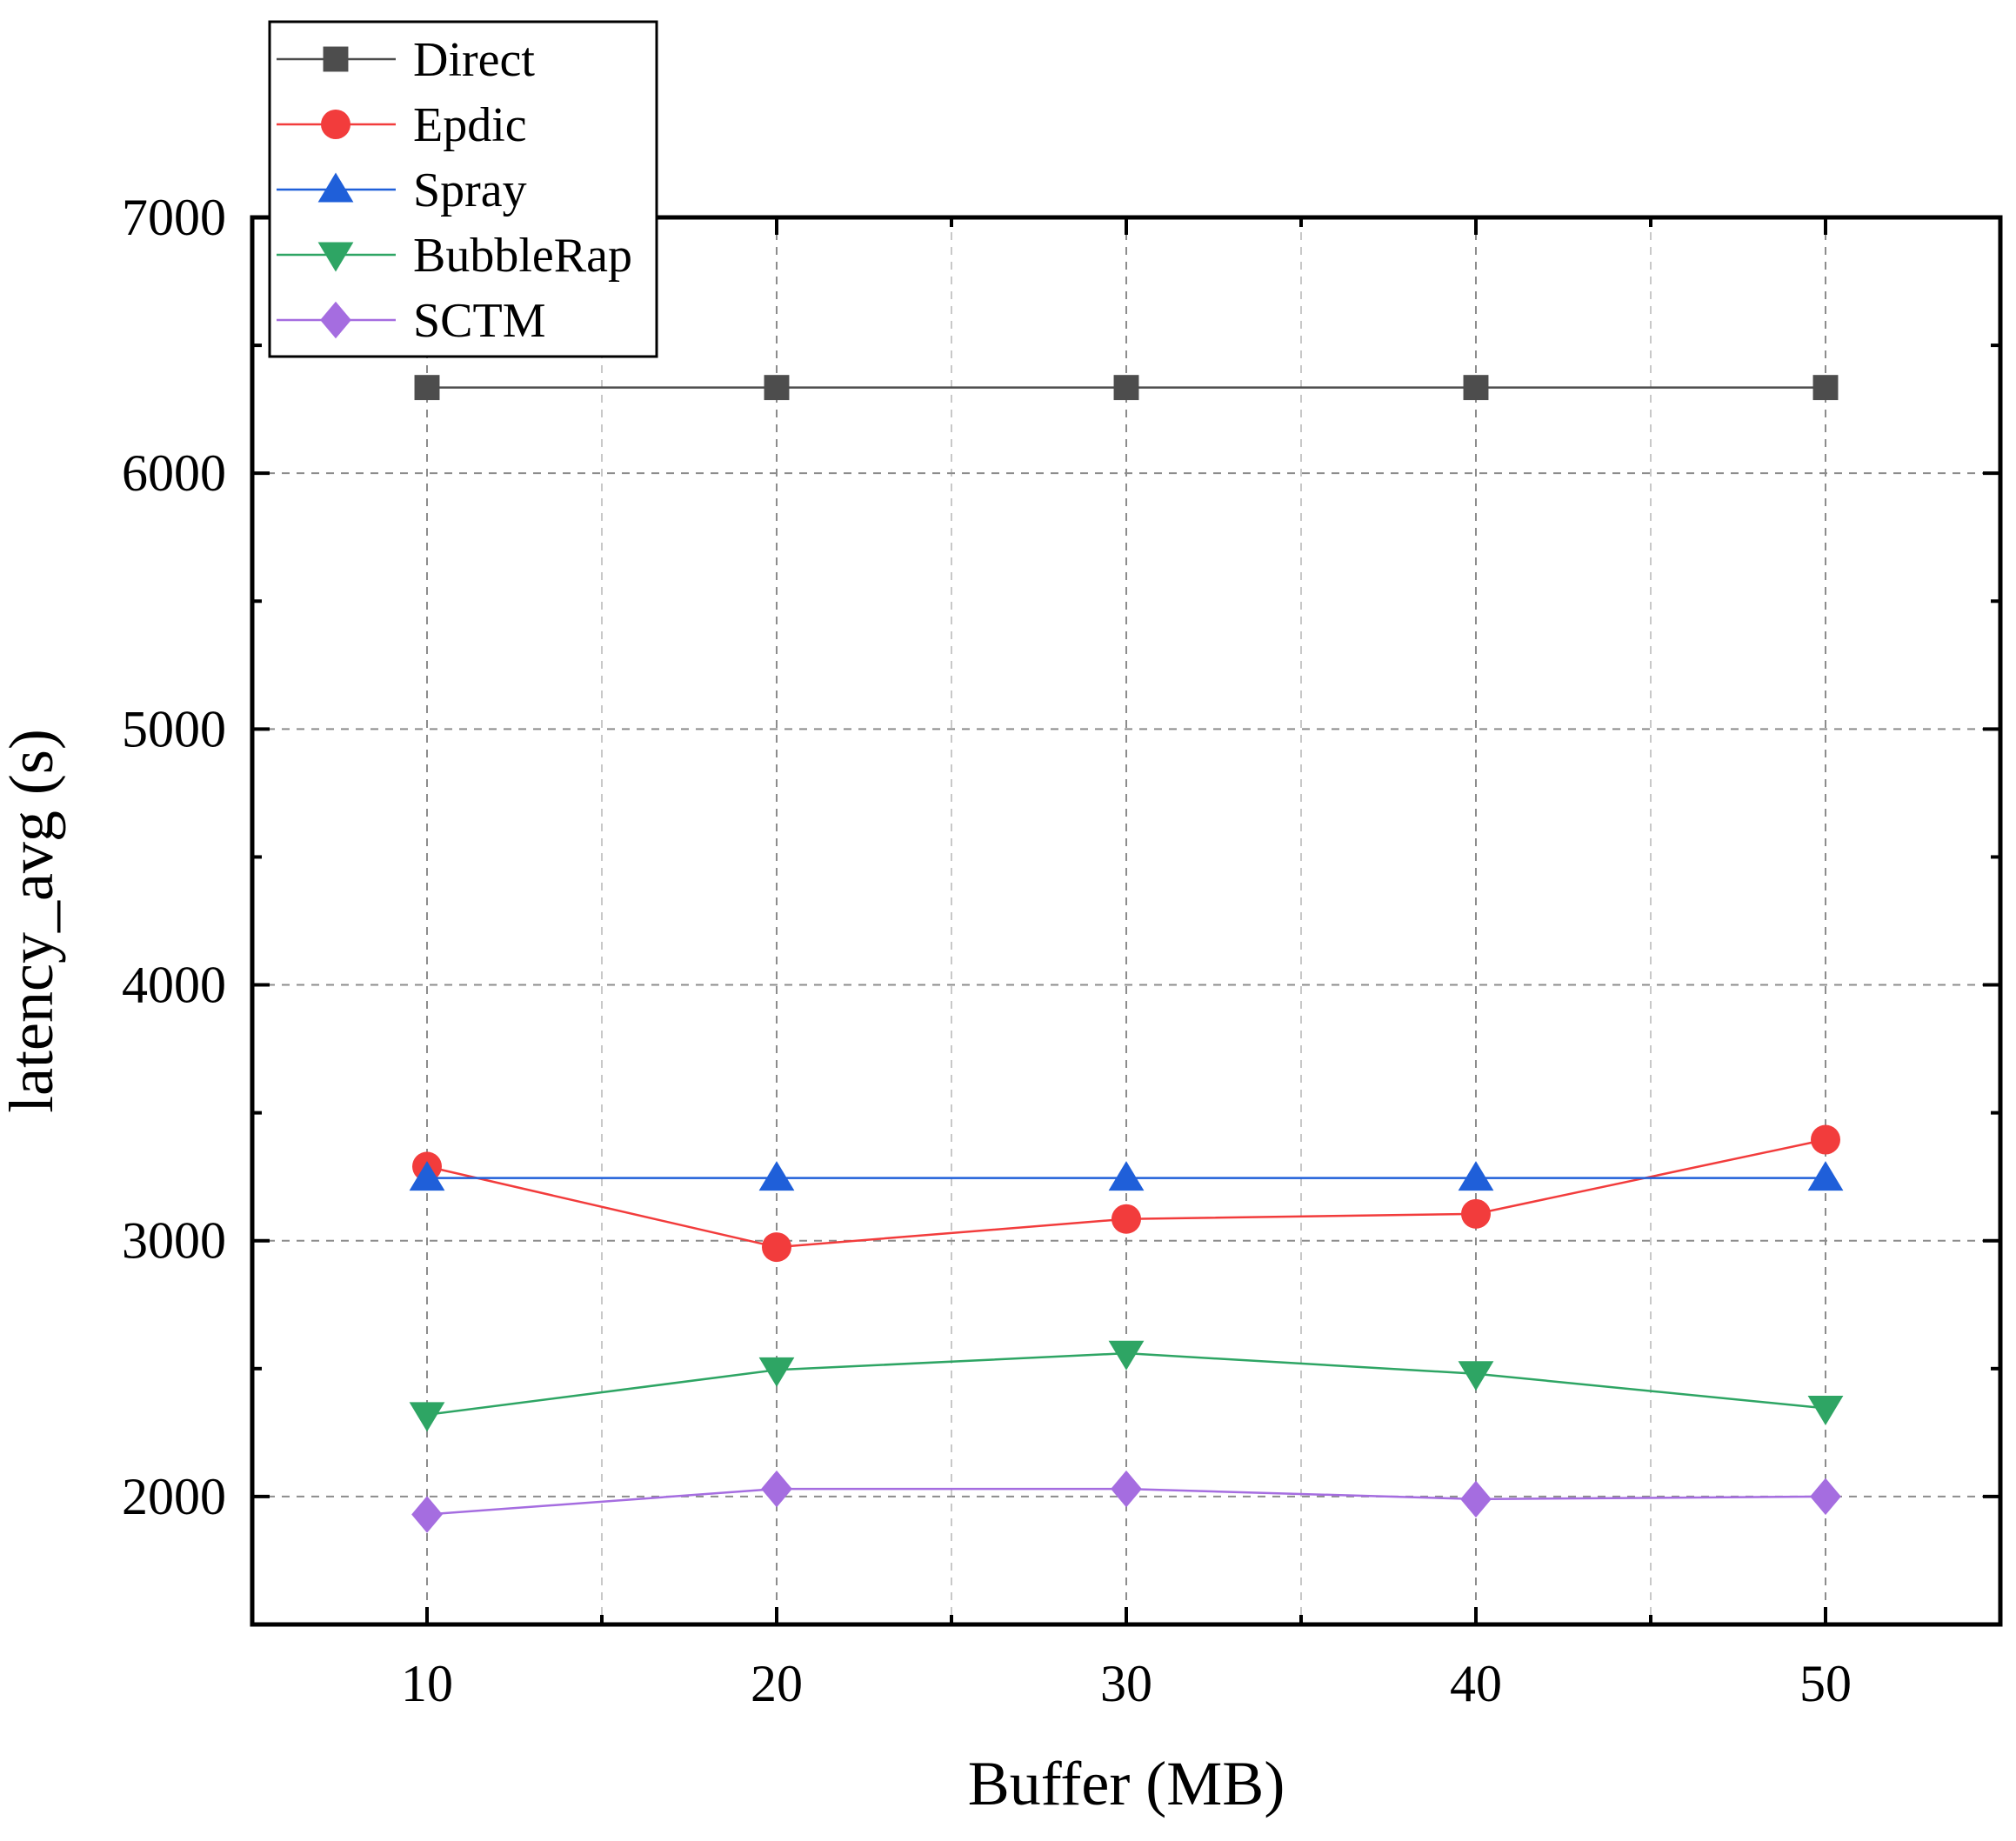 This screenshot has height=1841, width=2016. I want to click on legend-label: Direct, so click(474, 60).